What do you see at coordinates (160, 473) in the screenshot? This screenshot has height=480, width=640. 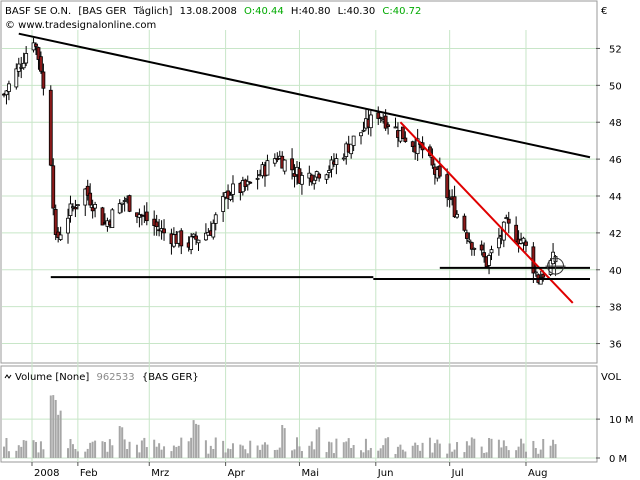 I see `month-label: Mrz` at bounding box center [160, 473].